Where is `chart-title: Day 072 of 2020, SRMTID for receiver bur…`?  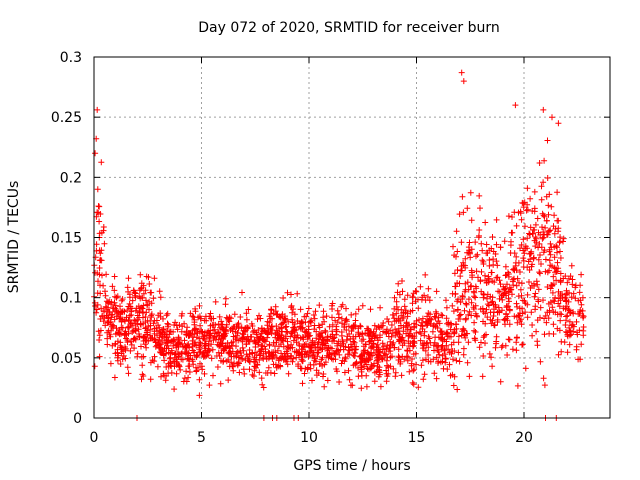 chart-title: Day 072 of 2020, SRMTID for receiver bur… is located at coordinates (349, 28).